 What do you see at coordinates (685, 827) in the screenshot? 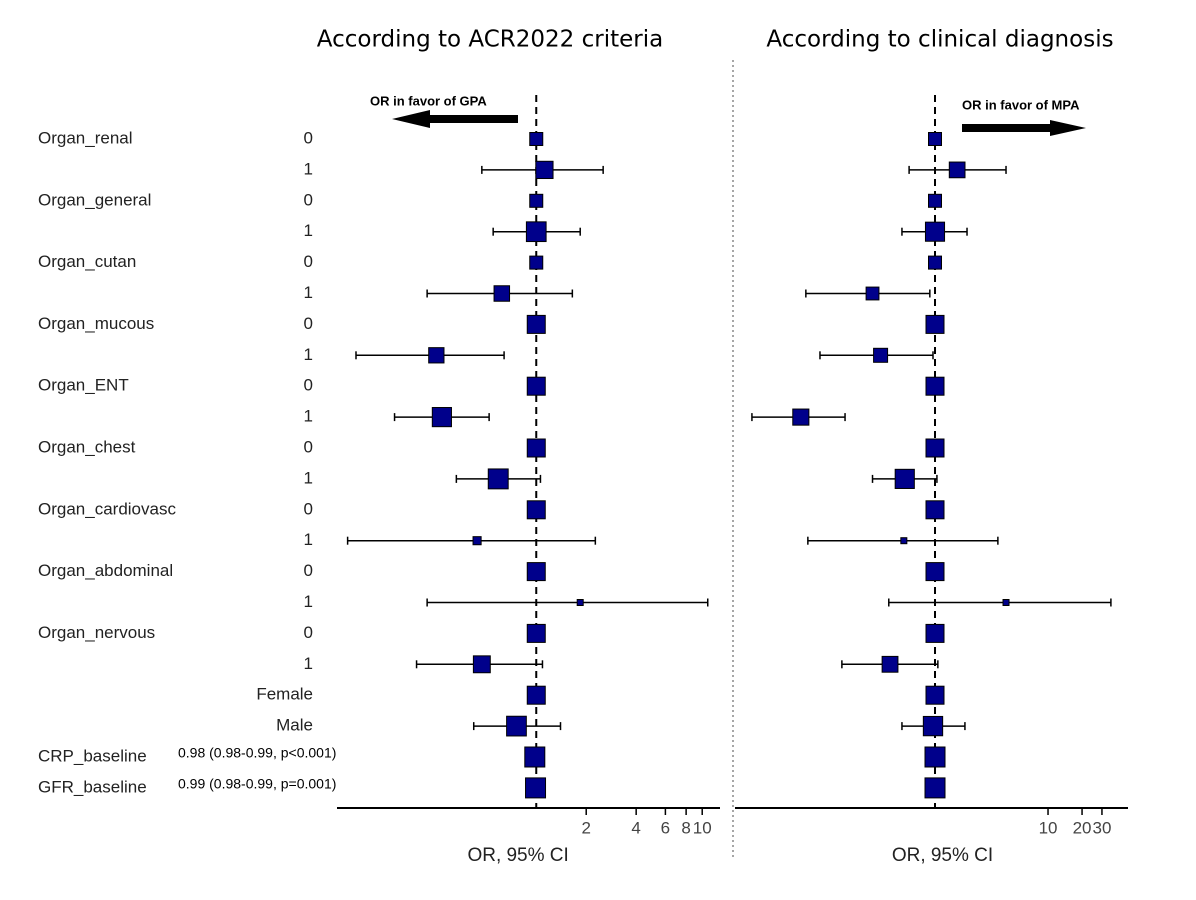
I see `x-tick-label: 8` at bounding box center [685, 827].